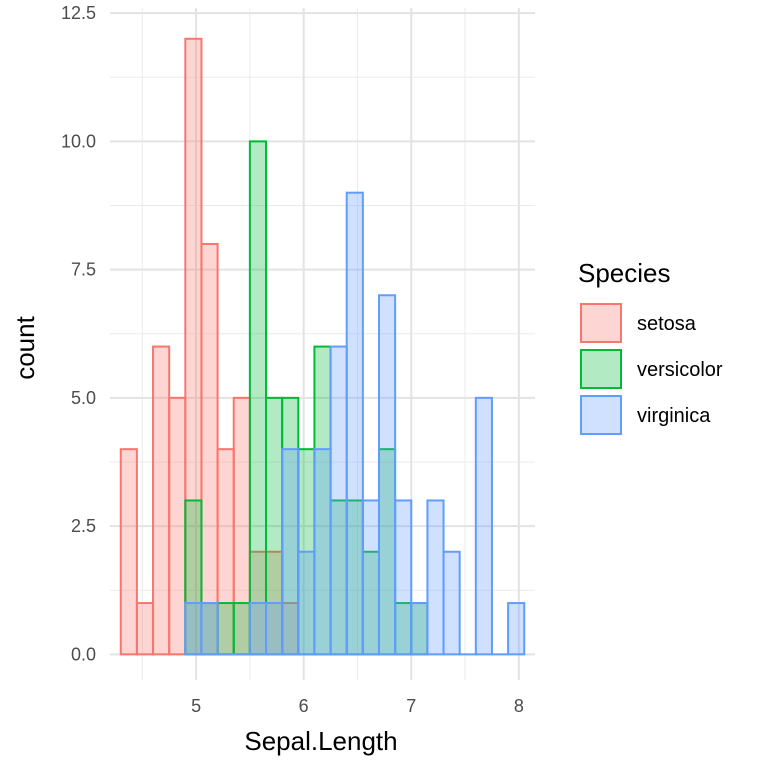 This screenshot has width=768, height=768. Describe the element at coordinates (680, 370) in the screenshot. I see `legend-label-versicolor: versicolor` at that location.